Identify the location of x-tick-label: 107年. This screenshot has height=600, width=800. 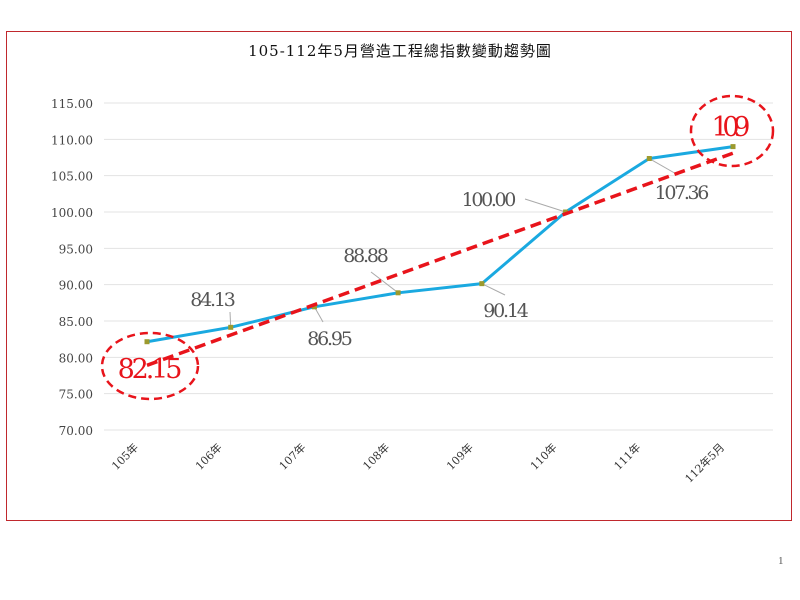
(292, 456).